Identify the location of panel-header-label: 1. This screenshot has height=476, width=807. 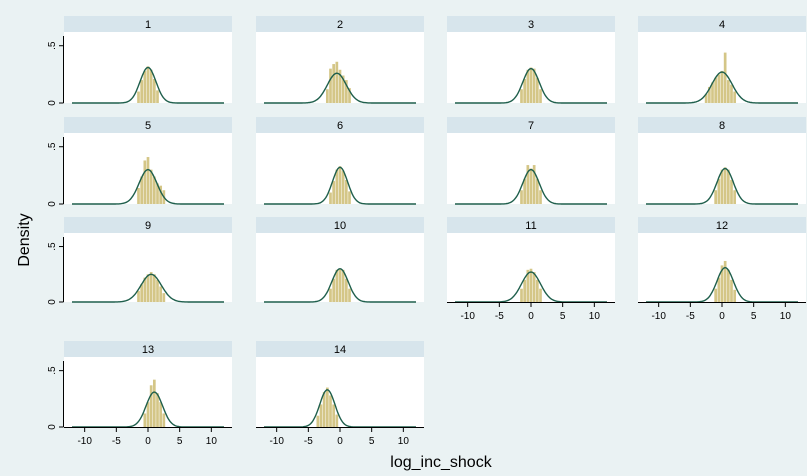
(148, 25).